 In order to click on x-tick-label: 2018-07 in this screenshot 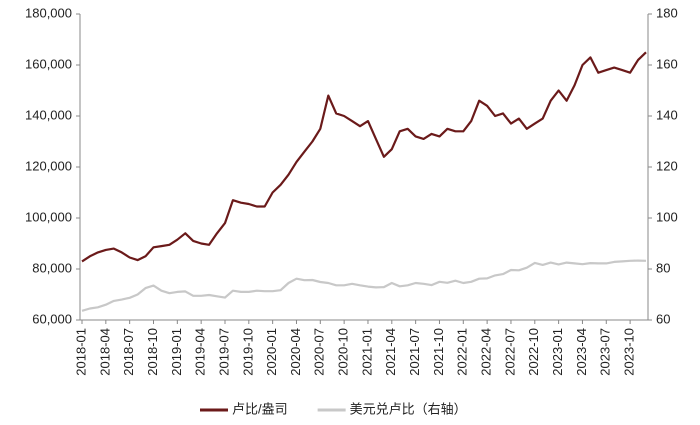, I will do `click(128, 352)`.